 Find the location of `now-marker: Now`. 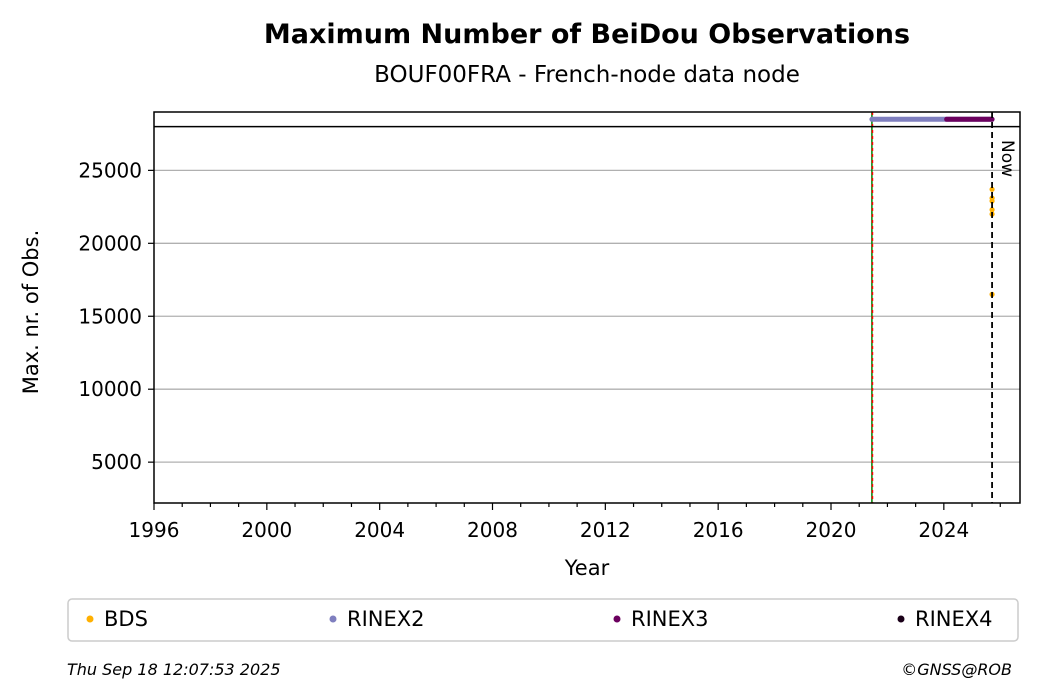

now-marker: Now is located at coordinates (1004, 307).